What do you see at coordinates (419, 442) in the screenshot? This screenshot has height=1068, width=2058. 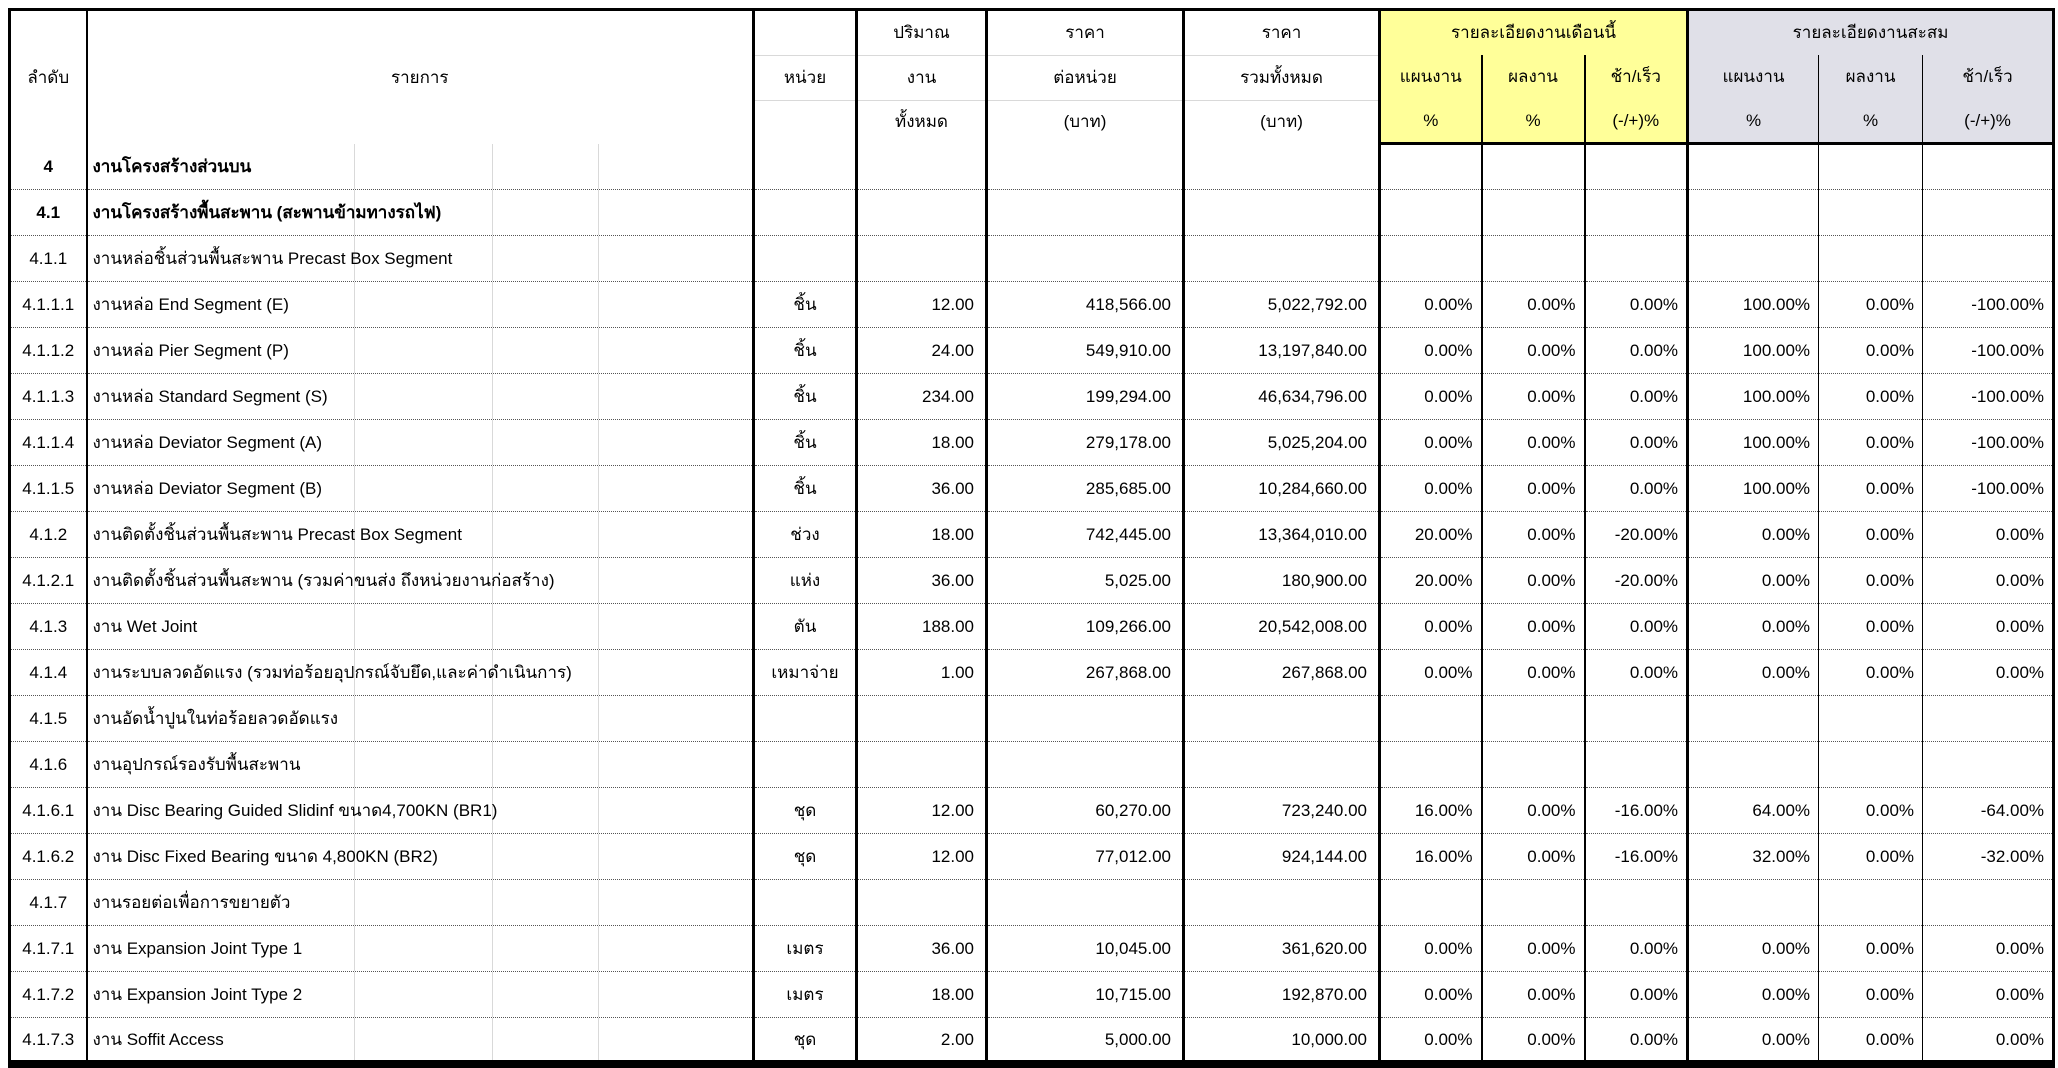 I see `cell-item: งานหล่อ Deviator Segment (A)` at bounding box center [419, 442].